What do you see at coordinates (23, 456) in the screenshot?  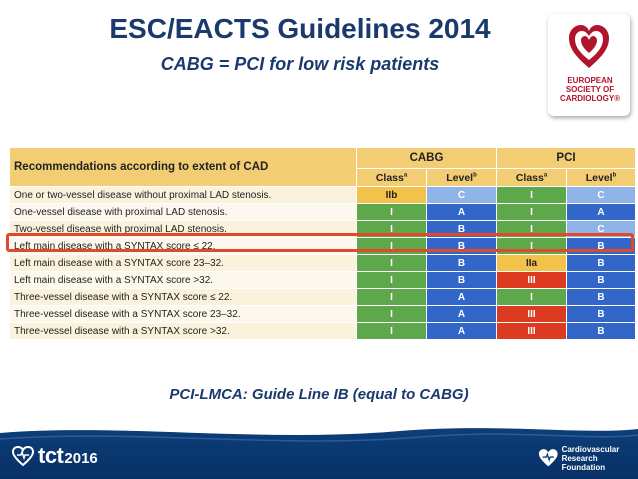 I see `tct-heart-icon` at bounding box center [23, 456].